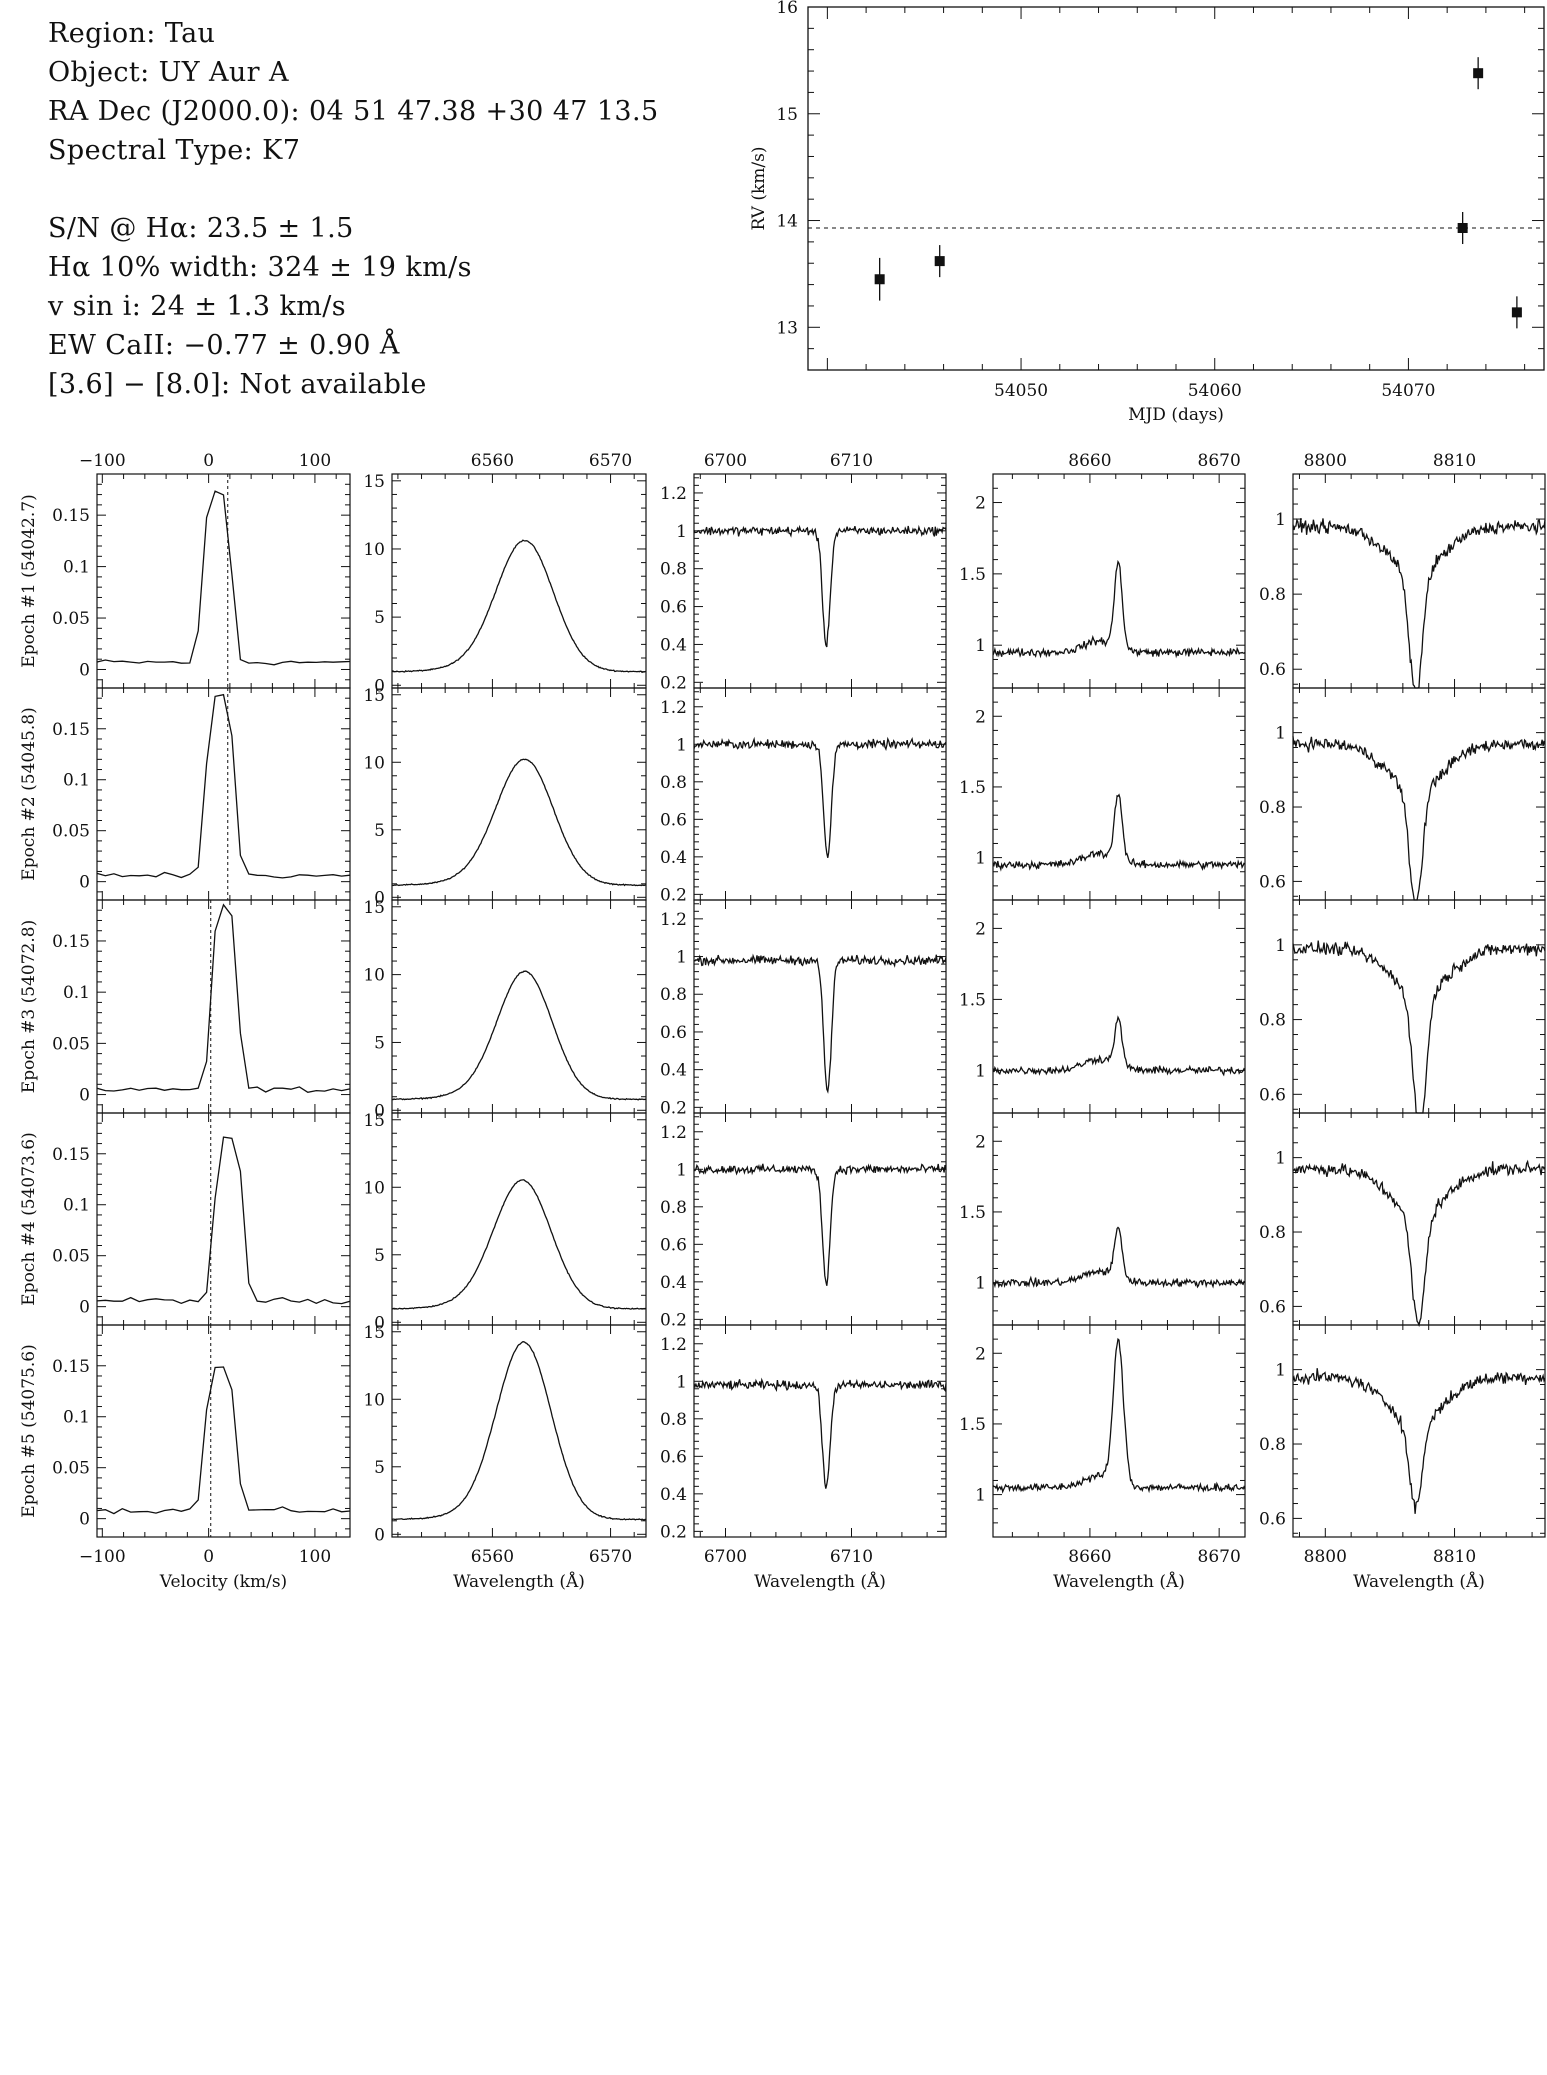 Image resolution: width=1547 pixels, height=2075 pixels. I want to click on bottom-x-tick-label: 8800, so click(1325, 1557).